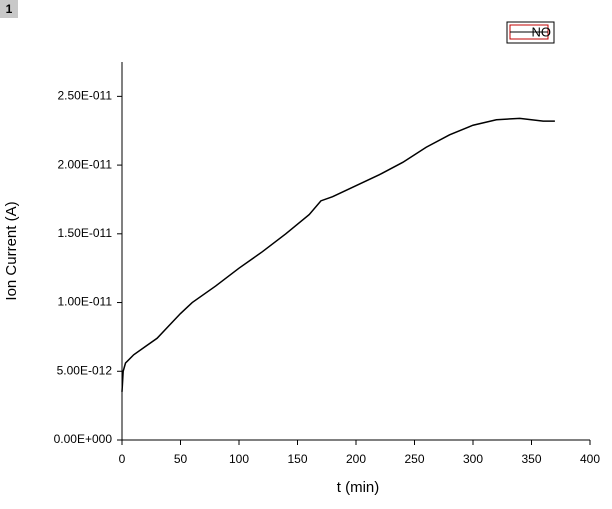 This screenshot has width=612, height=509. What do you see at coordinates (414, 459) in the screenshot?
I see `x-tick-label: 250` at bounding box center [414, 459].